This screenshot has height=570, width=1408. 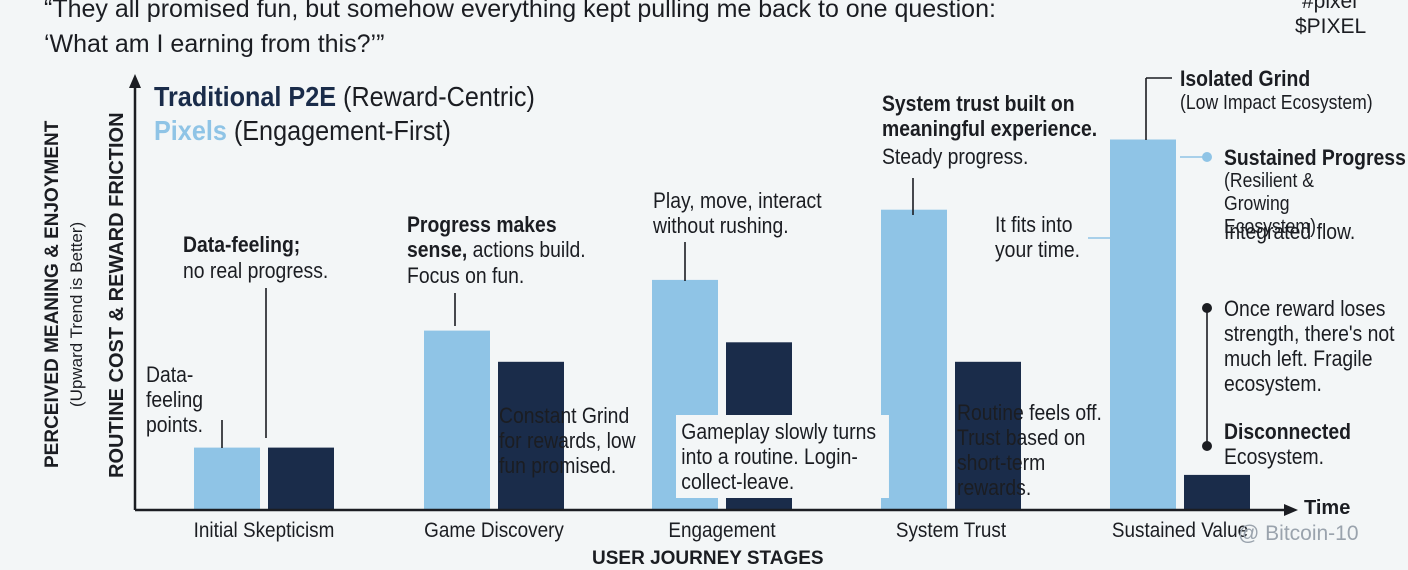 What do you see at coordinates (175, 399) in the screenshot?
I see `annot-skeptic-pixels: Data-feeling points.` at bounding box center [175, 399].